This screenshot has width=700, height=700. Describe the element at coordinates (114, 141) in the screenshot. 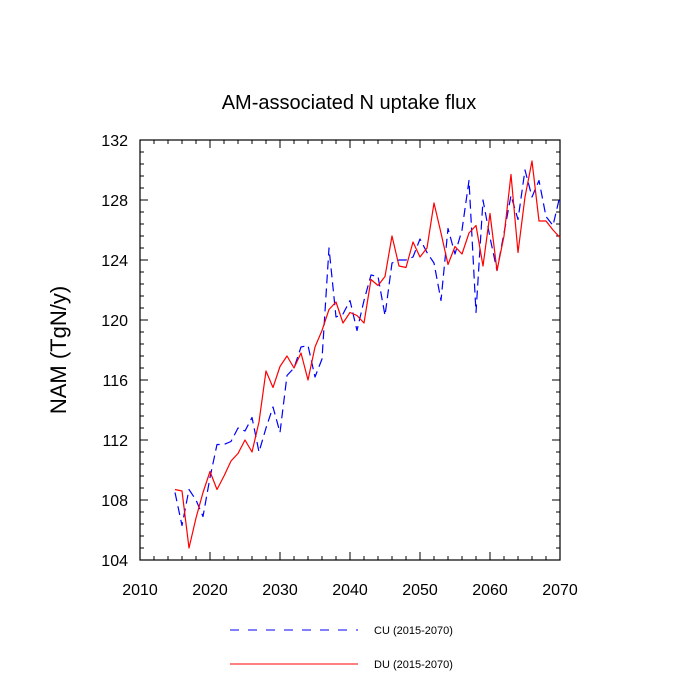

I see `y-tick-label: 132` at that location.